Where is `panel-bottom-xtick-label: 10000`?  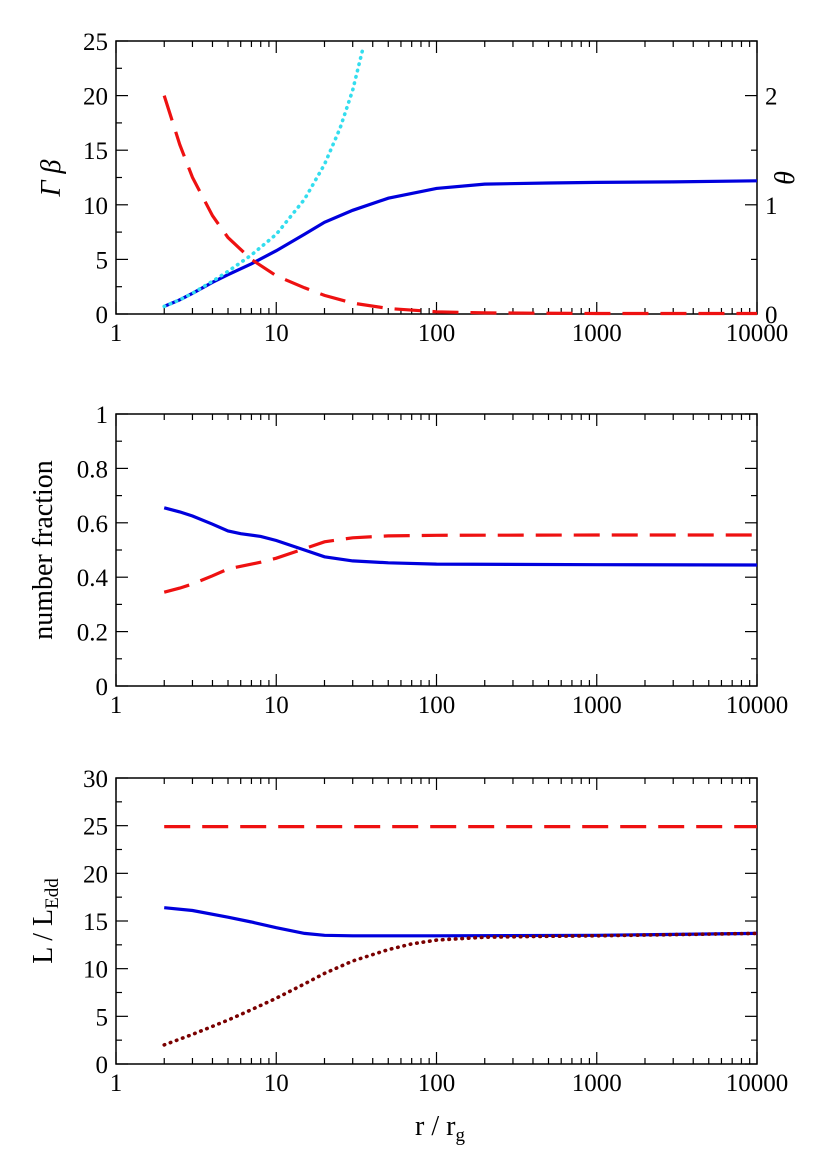 panel-bottom-xtick-label: 10000 is located at coordinates (757, 1083).